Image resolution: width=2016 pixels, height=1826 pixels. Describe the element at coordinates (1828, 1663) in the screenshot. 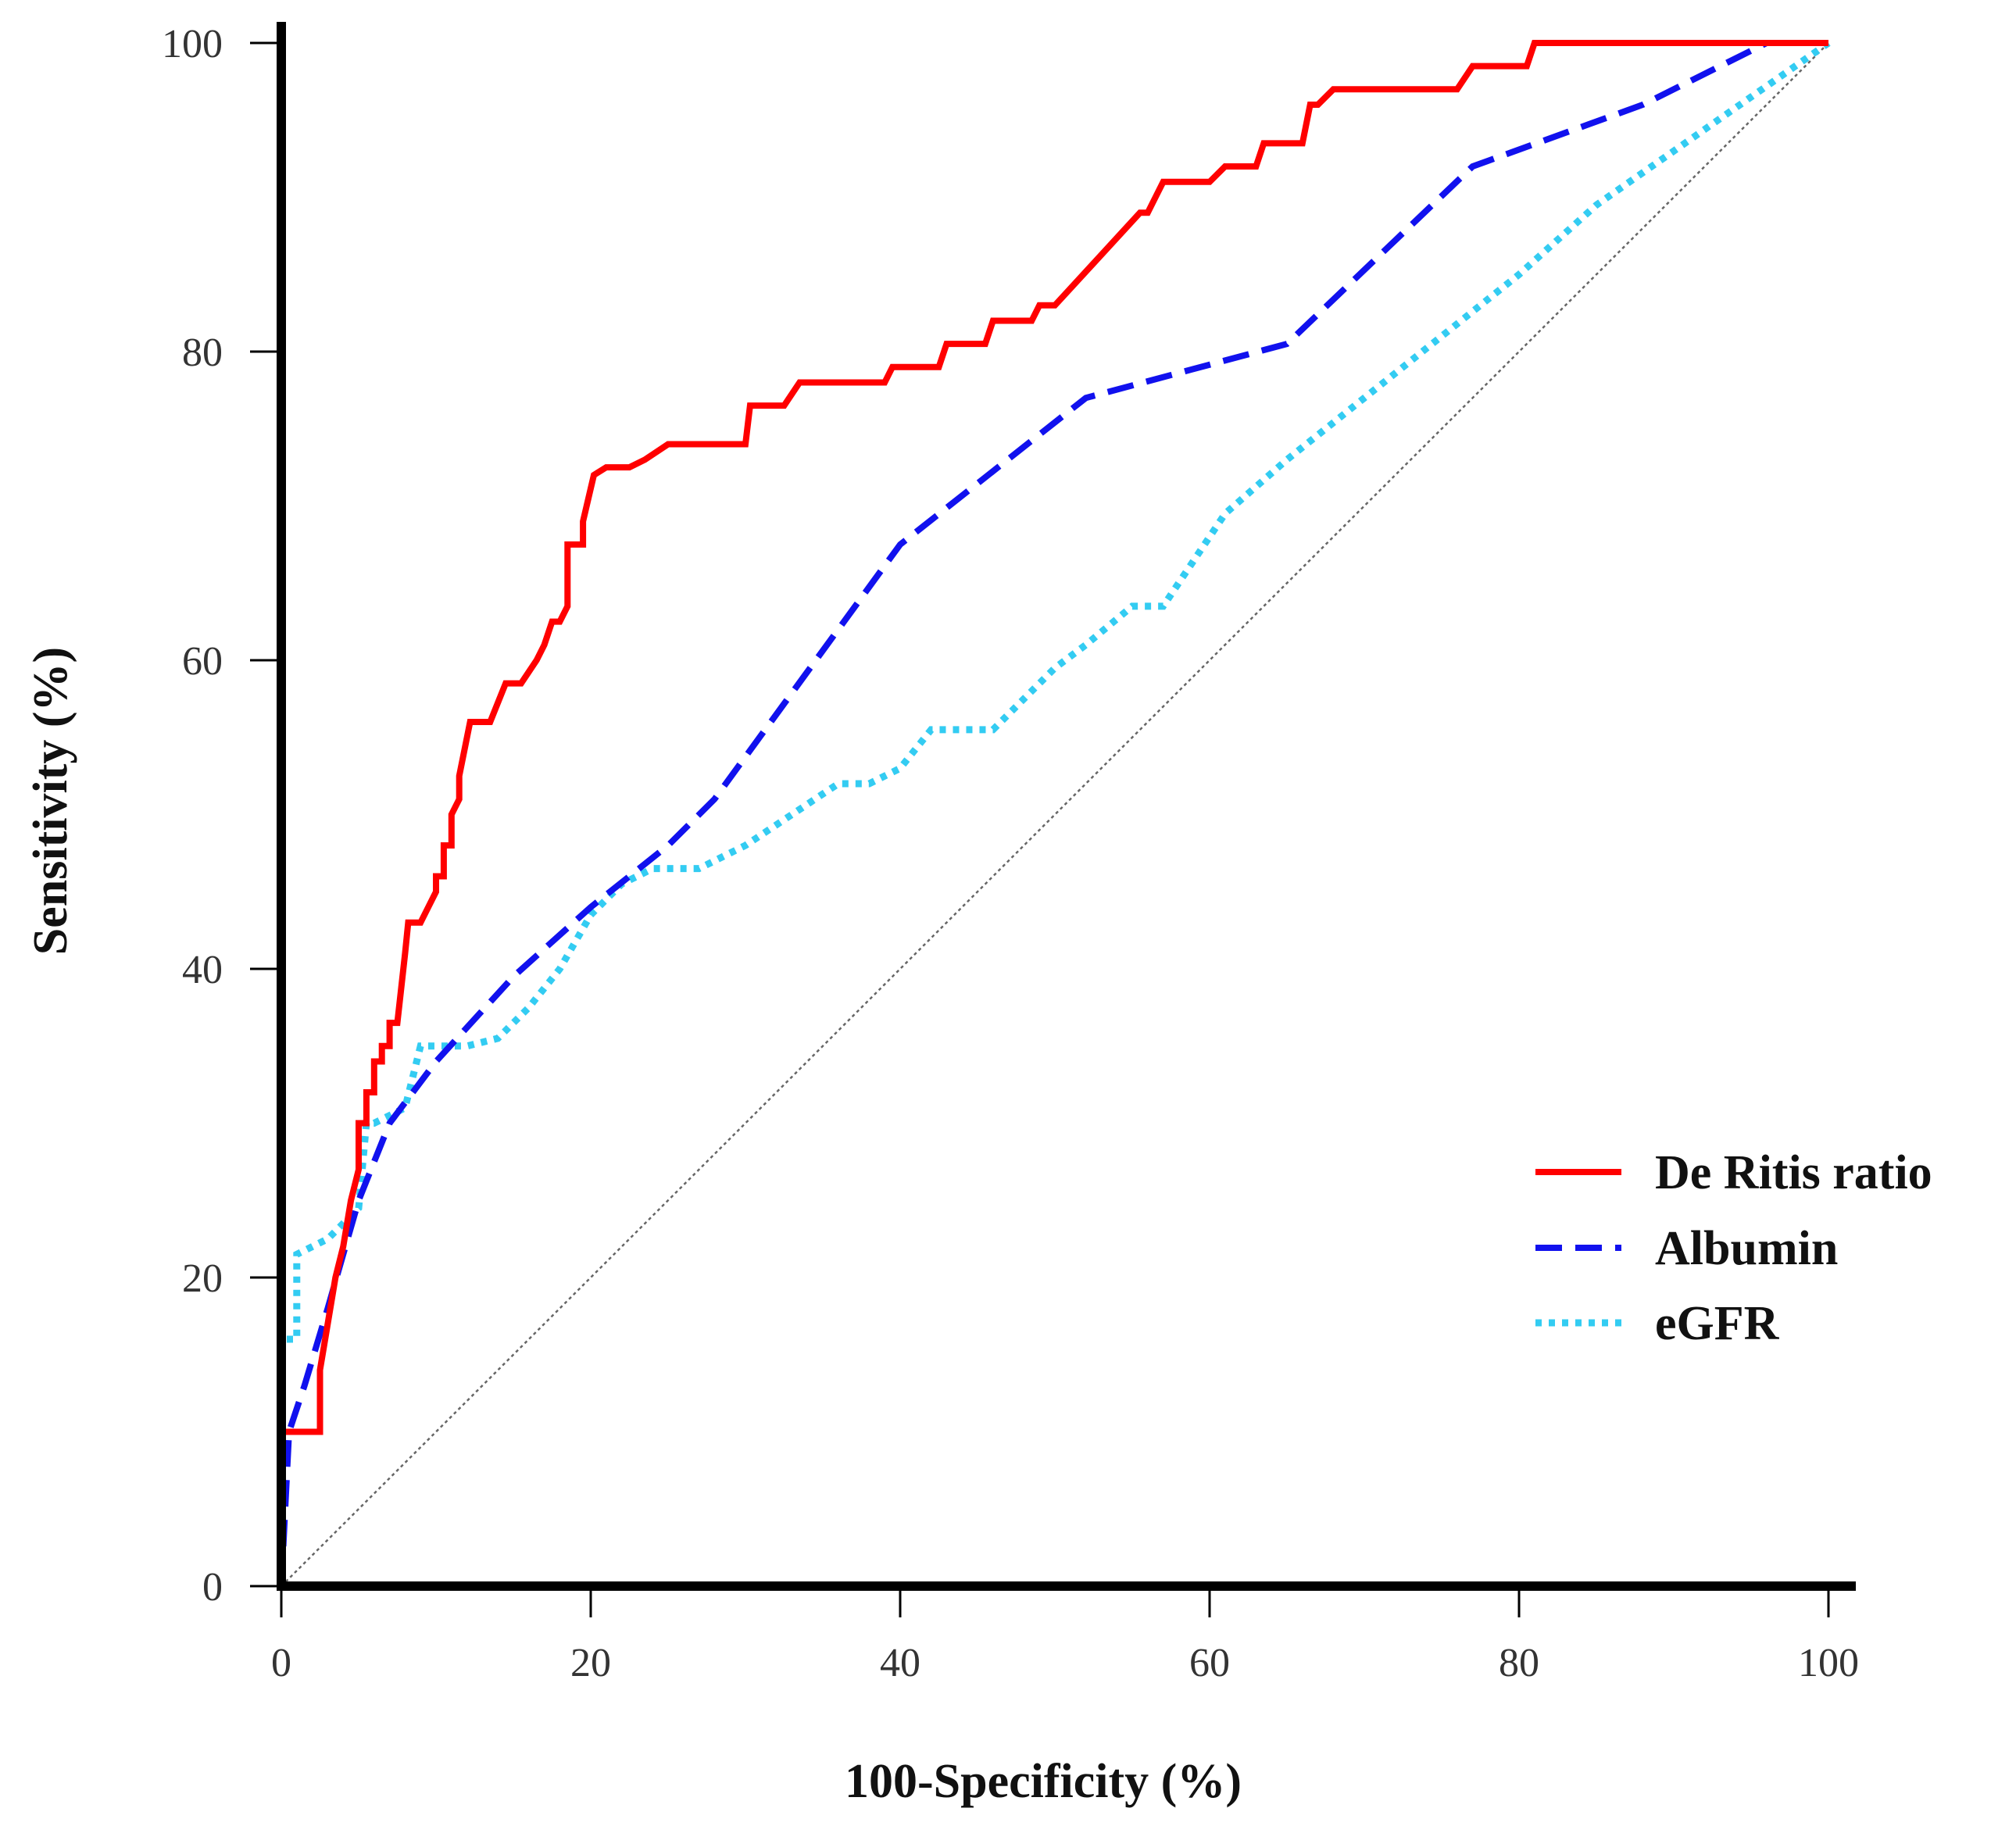

I see `x-tick-label: 100` at that location.